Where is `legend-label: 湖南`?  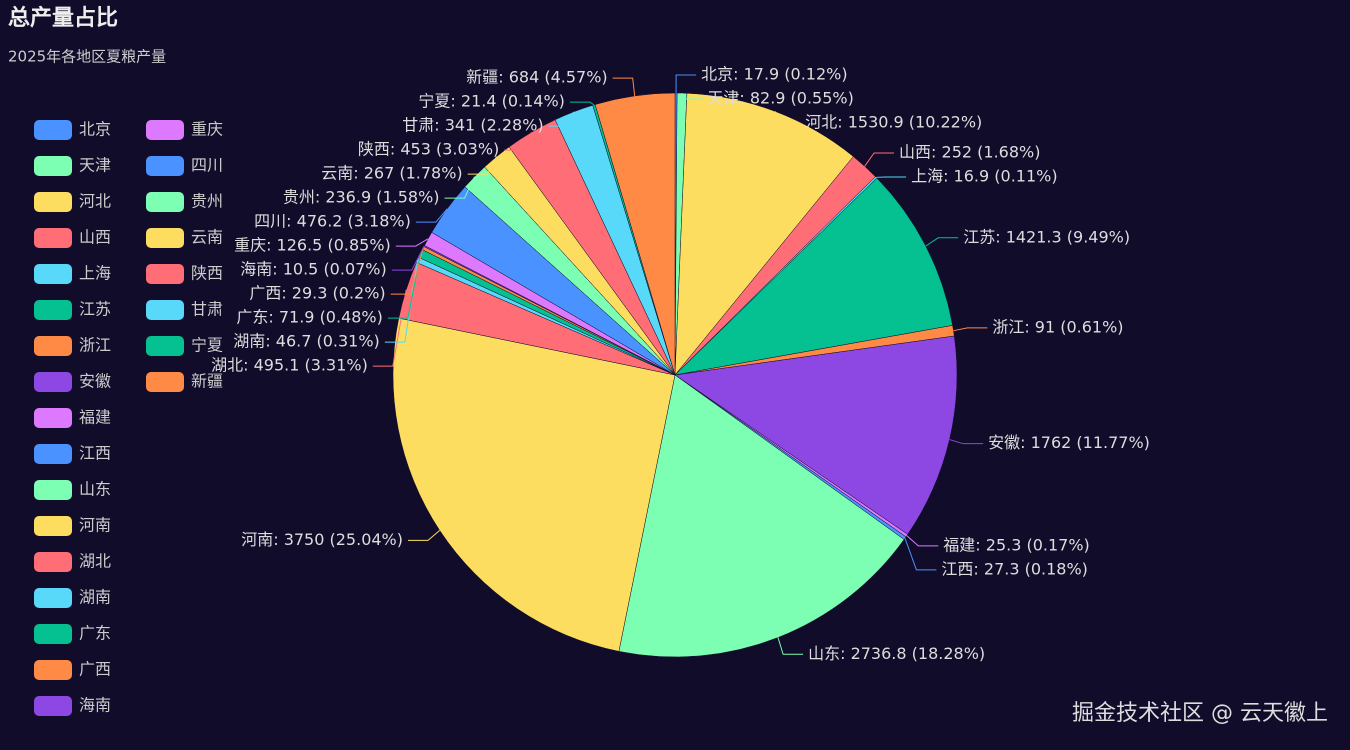
legend-label: 湖南 is located at coordinates (95, 597).